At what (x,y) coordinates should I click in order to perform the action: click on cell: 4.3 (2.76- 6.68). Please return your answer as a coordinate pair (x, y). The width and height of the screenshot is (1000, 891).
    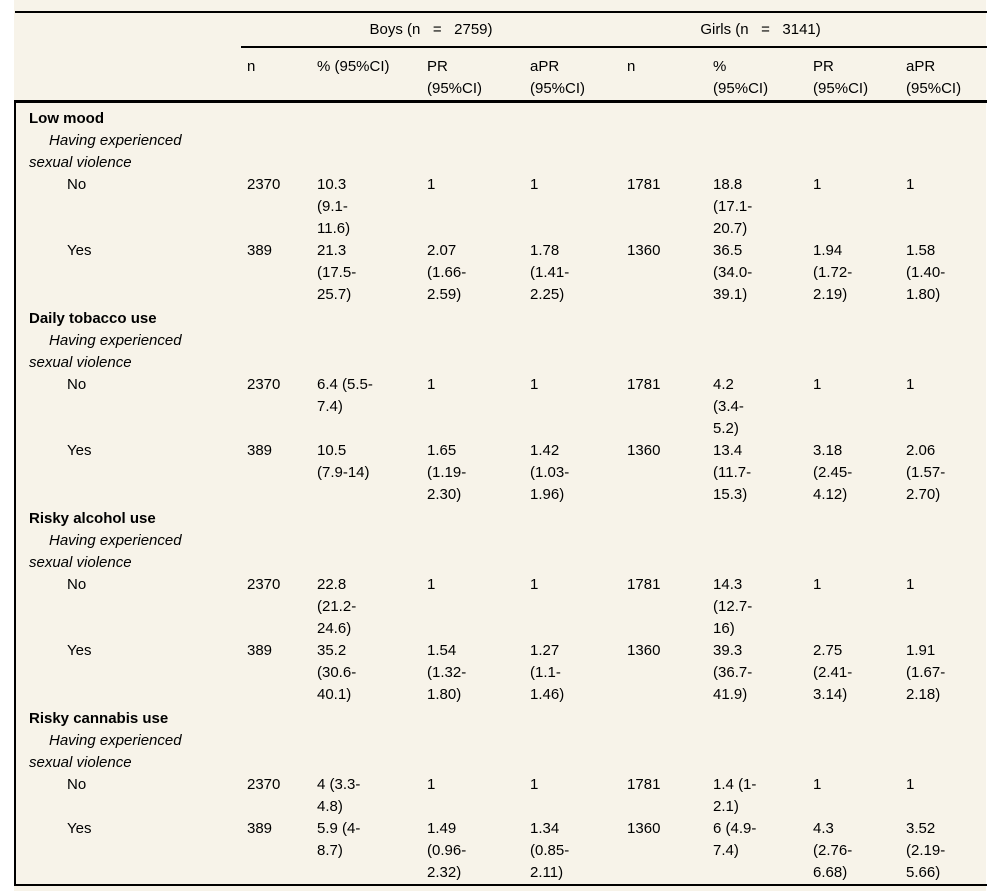
    Looking at the image, I should click on (854, 852).